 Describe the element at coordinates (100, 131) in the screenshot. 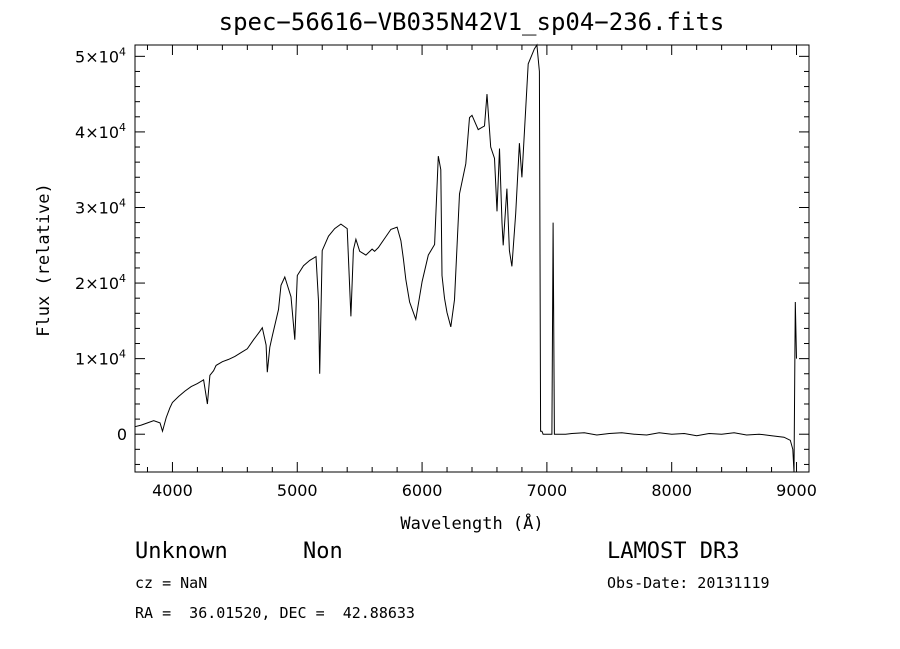

I see `y-tick-label: 4×10⁴` at that location.